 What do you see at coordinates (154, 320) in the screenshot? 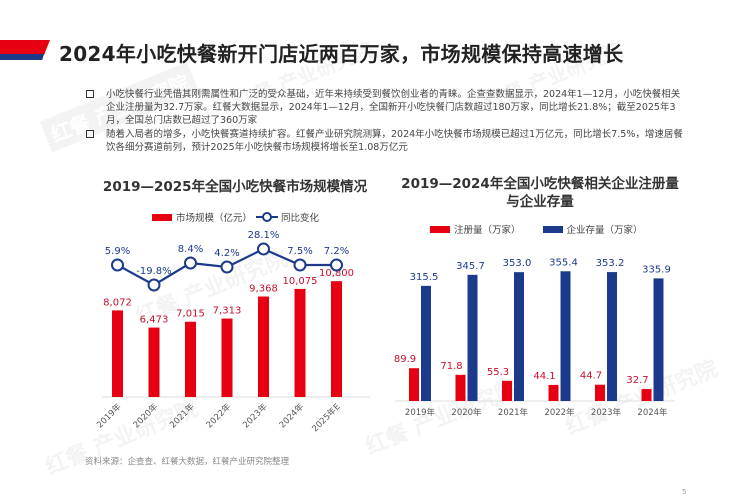
I see `bar-value-label: 6,473` at bounding box center [154, 320].